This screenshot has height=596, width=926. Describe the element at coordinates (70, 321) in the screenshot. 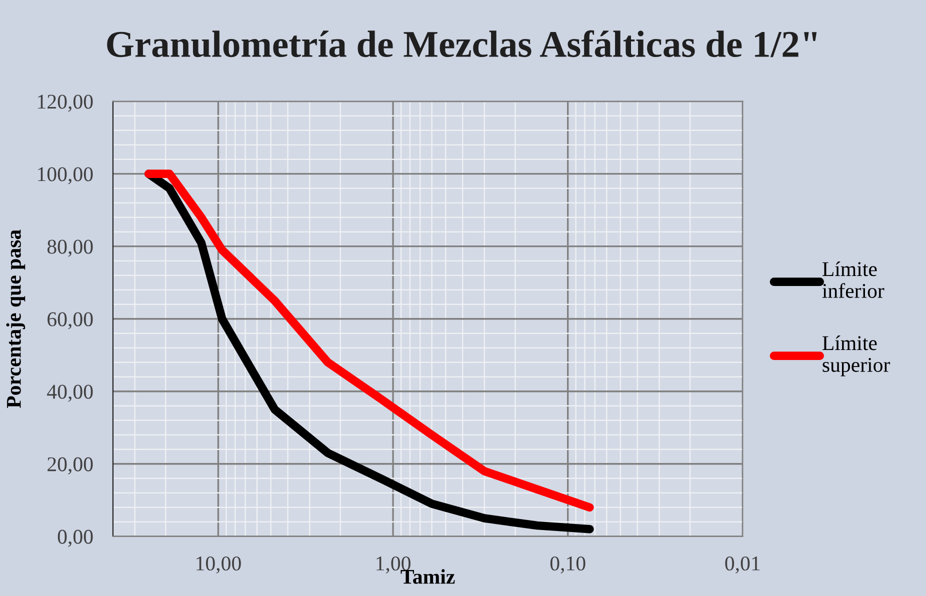

I see `y-tick-label: 60,00` at that location.